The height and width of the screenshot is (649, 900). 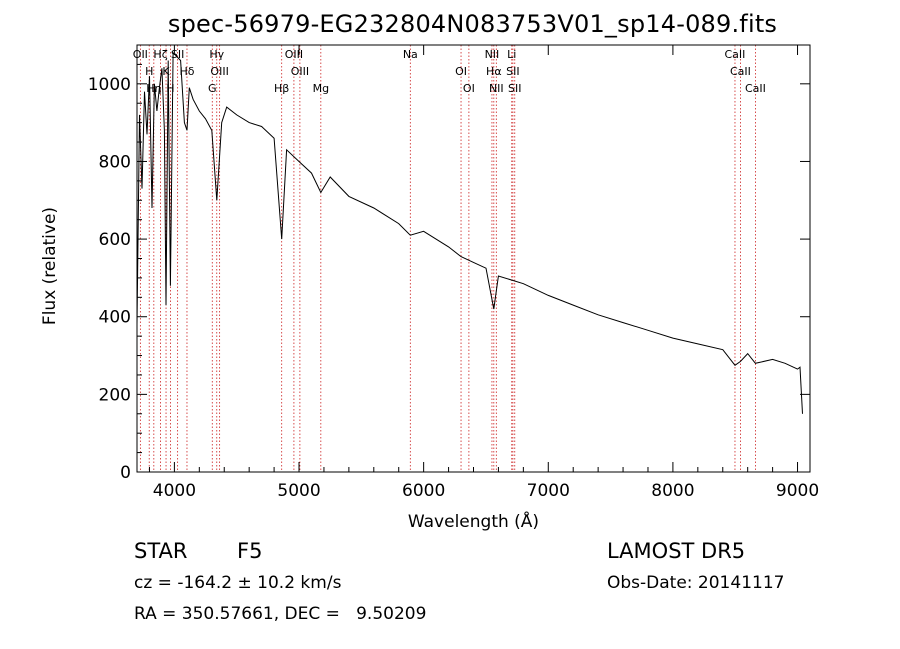 What do you see at coordinates (109, 85) in the screenshot?
I see `y-tick-label: 1000` at bounding box center [109, 85].